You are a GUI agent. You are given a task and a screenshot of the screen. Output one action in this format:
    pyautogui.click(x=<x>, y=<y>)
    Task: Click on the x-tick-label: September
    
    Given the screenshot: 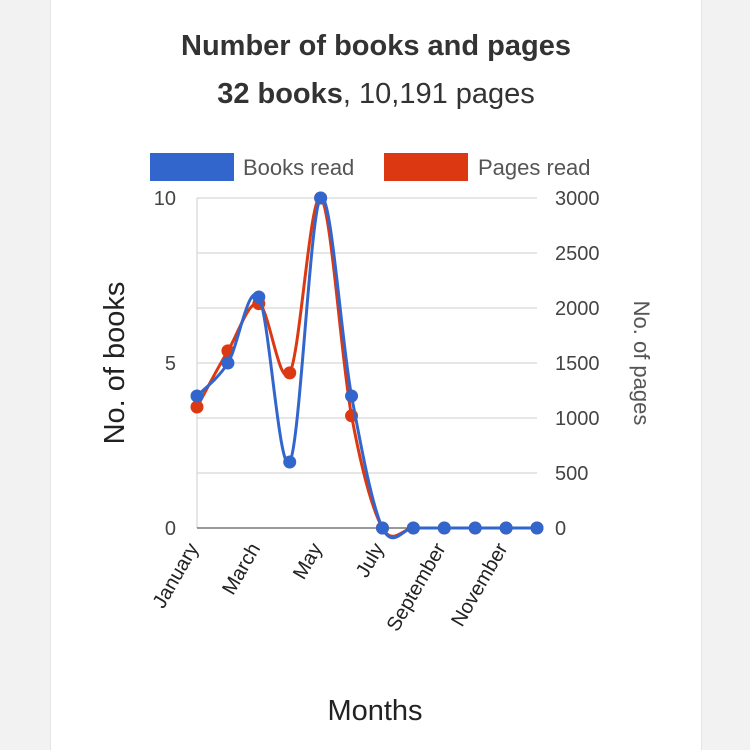 What is the action you would take?
    pyautogui.click(x=417, y=587)
    